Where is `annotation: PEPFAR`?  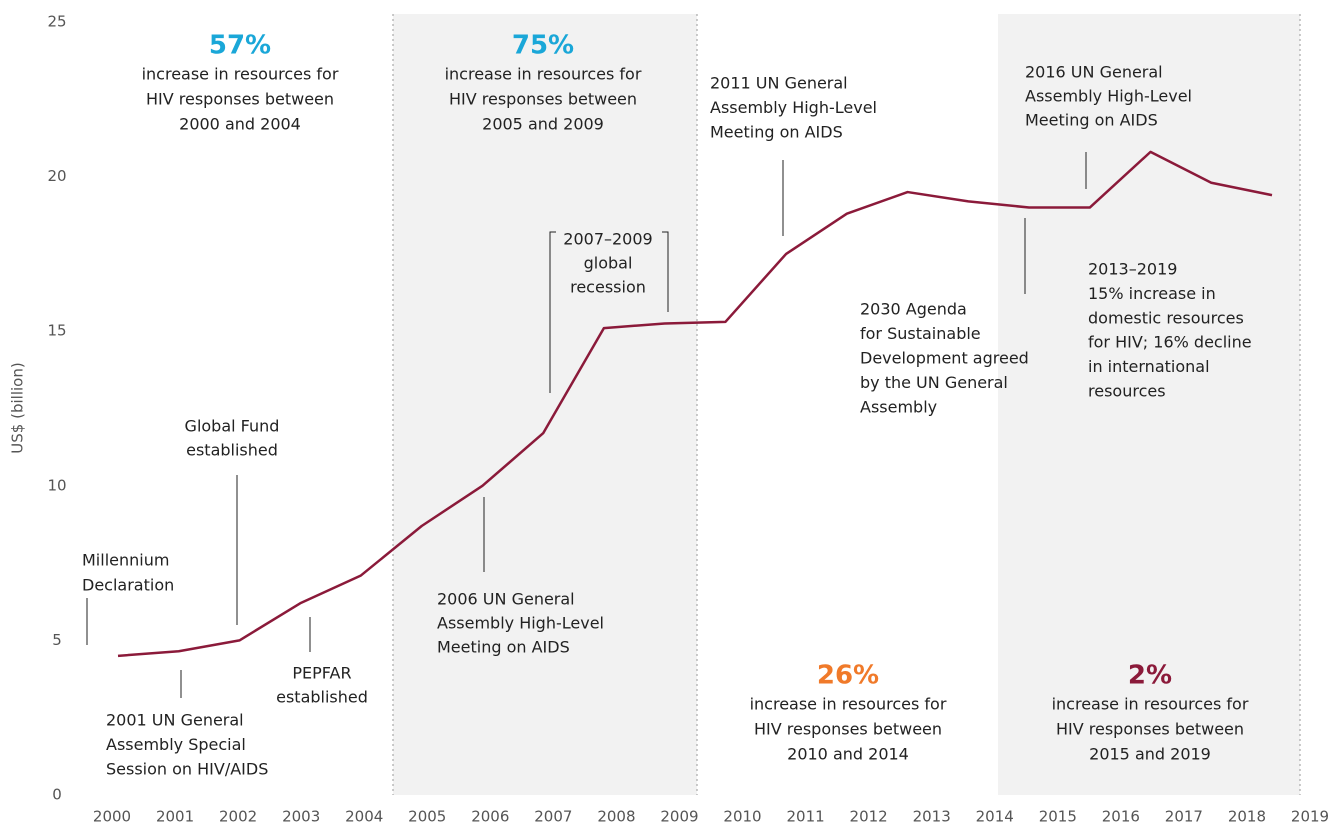
annotation: PEPFAR is located at coordinates (321, 673).